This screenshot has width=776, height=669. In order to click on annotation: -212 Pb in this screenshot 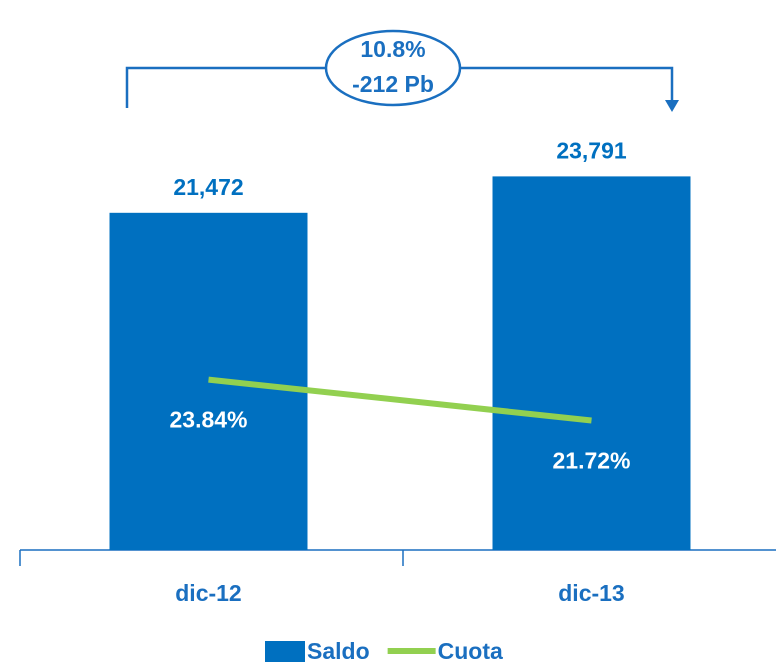, I will do `click(393, 84)`.